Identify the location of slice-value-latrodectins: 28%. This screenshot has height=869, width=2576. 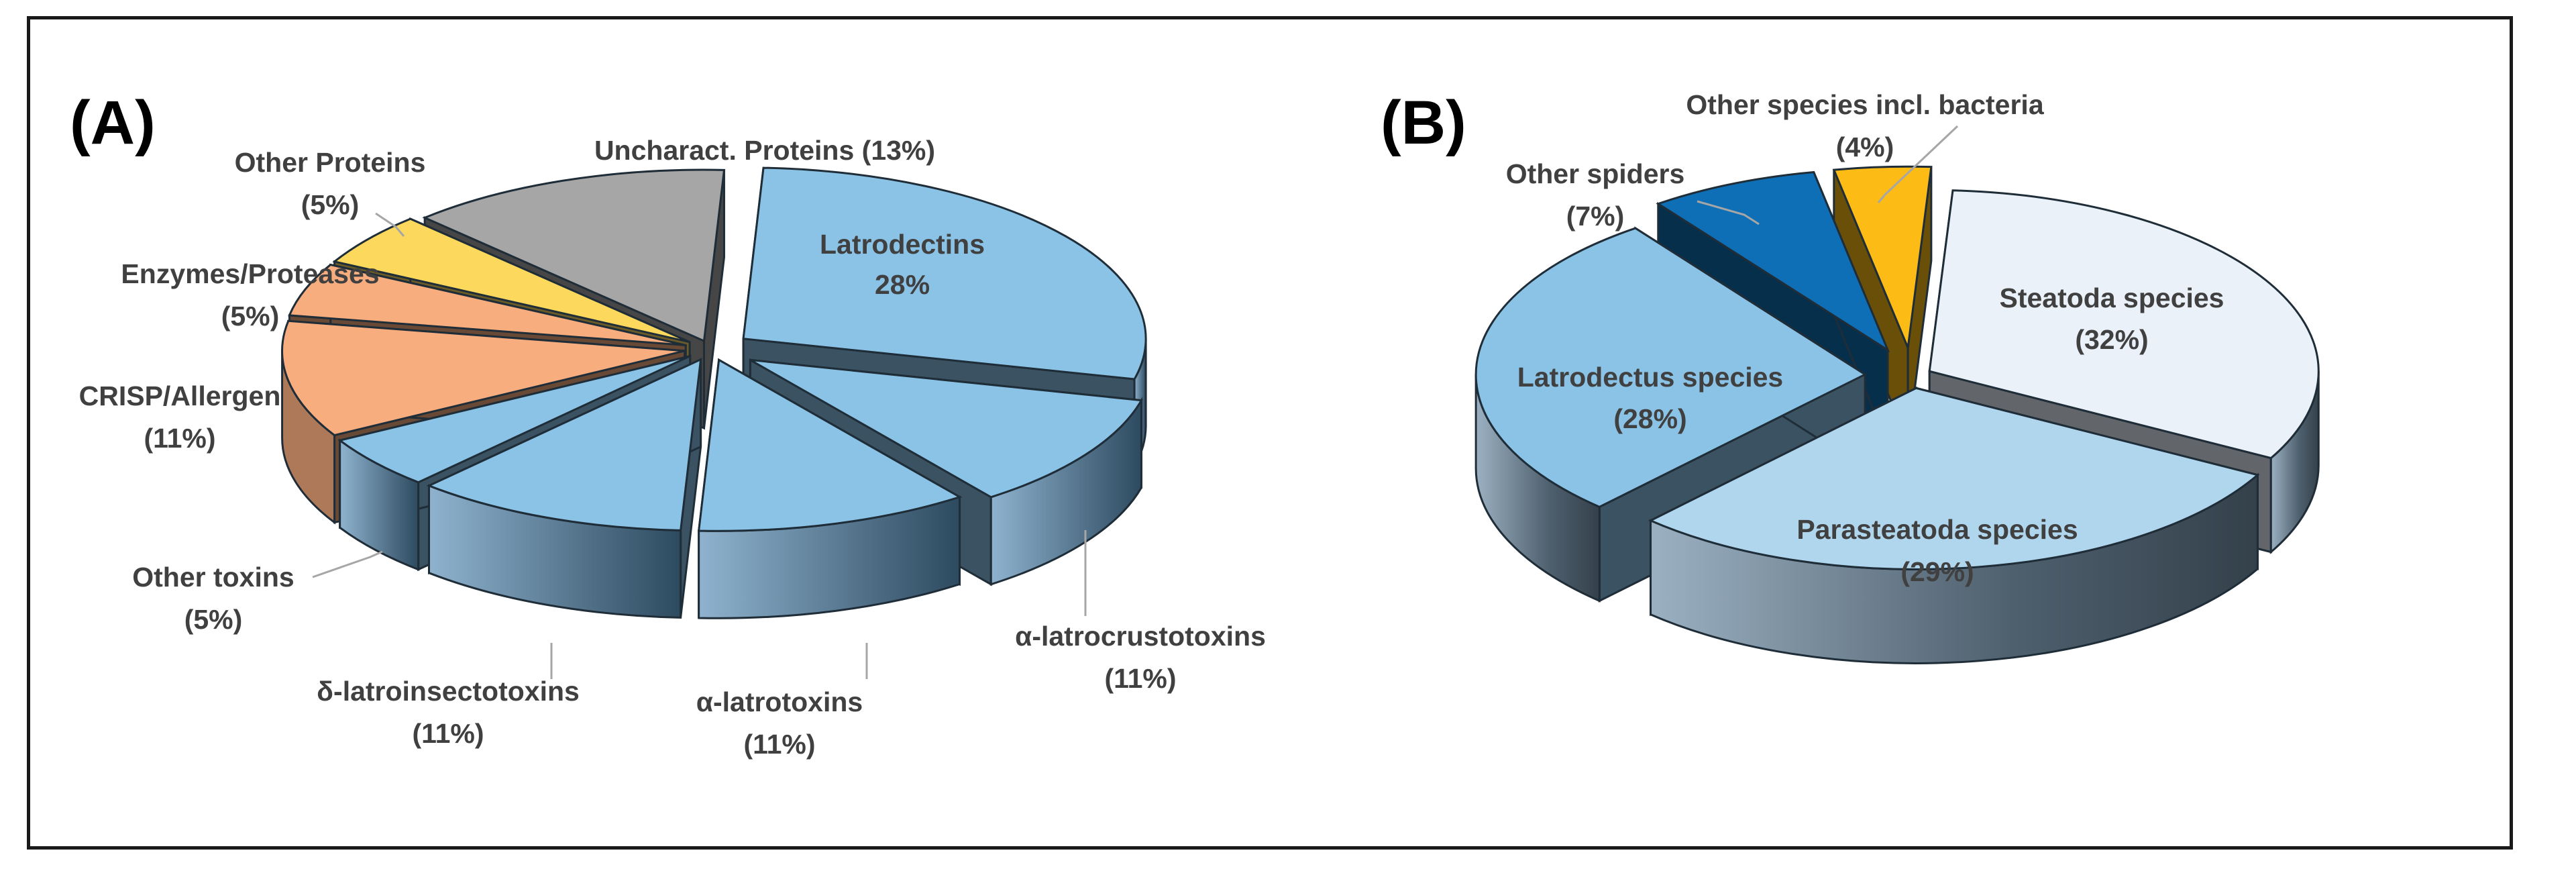
(902, 284).